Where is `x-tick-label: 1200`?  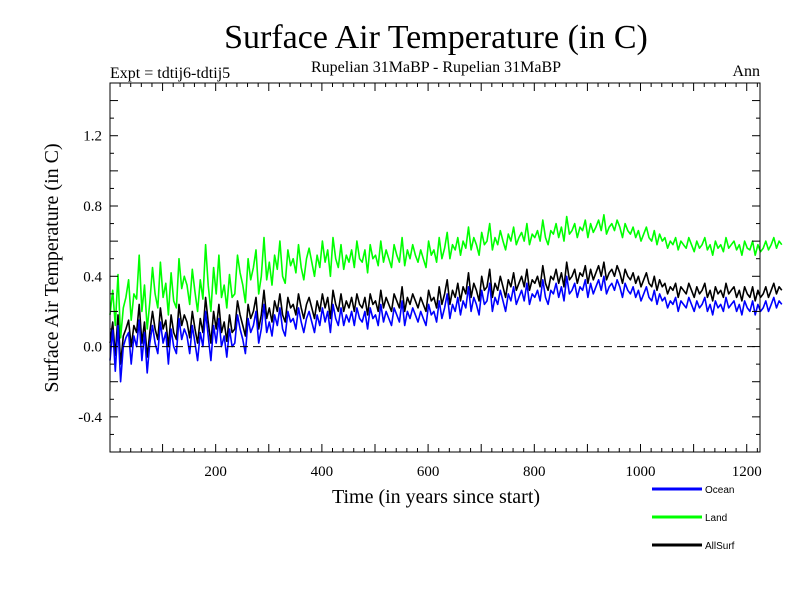
x-tick-label: 1200 is located at coordinates (747, 472).